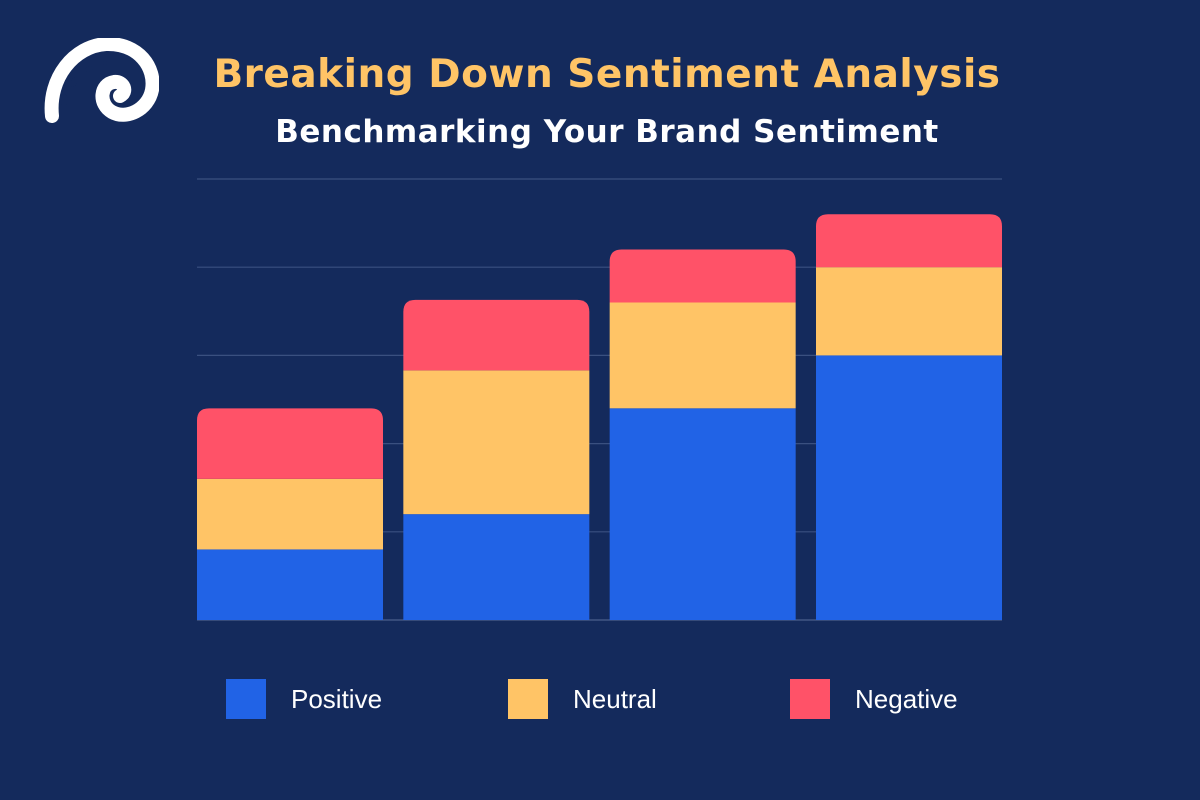 The image size is (1200, 800). What do you see at coordinates (528, 699) in the screenshot?
I see `legend-swatch-neutral` at bounding box center [528, 699].